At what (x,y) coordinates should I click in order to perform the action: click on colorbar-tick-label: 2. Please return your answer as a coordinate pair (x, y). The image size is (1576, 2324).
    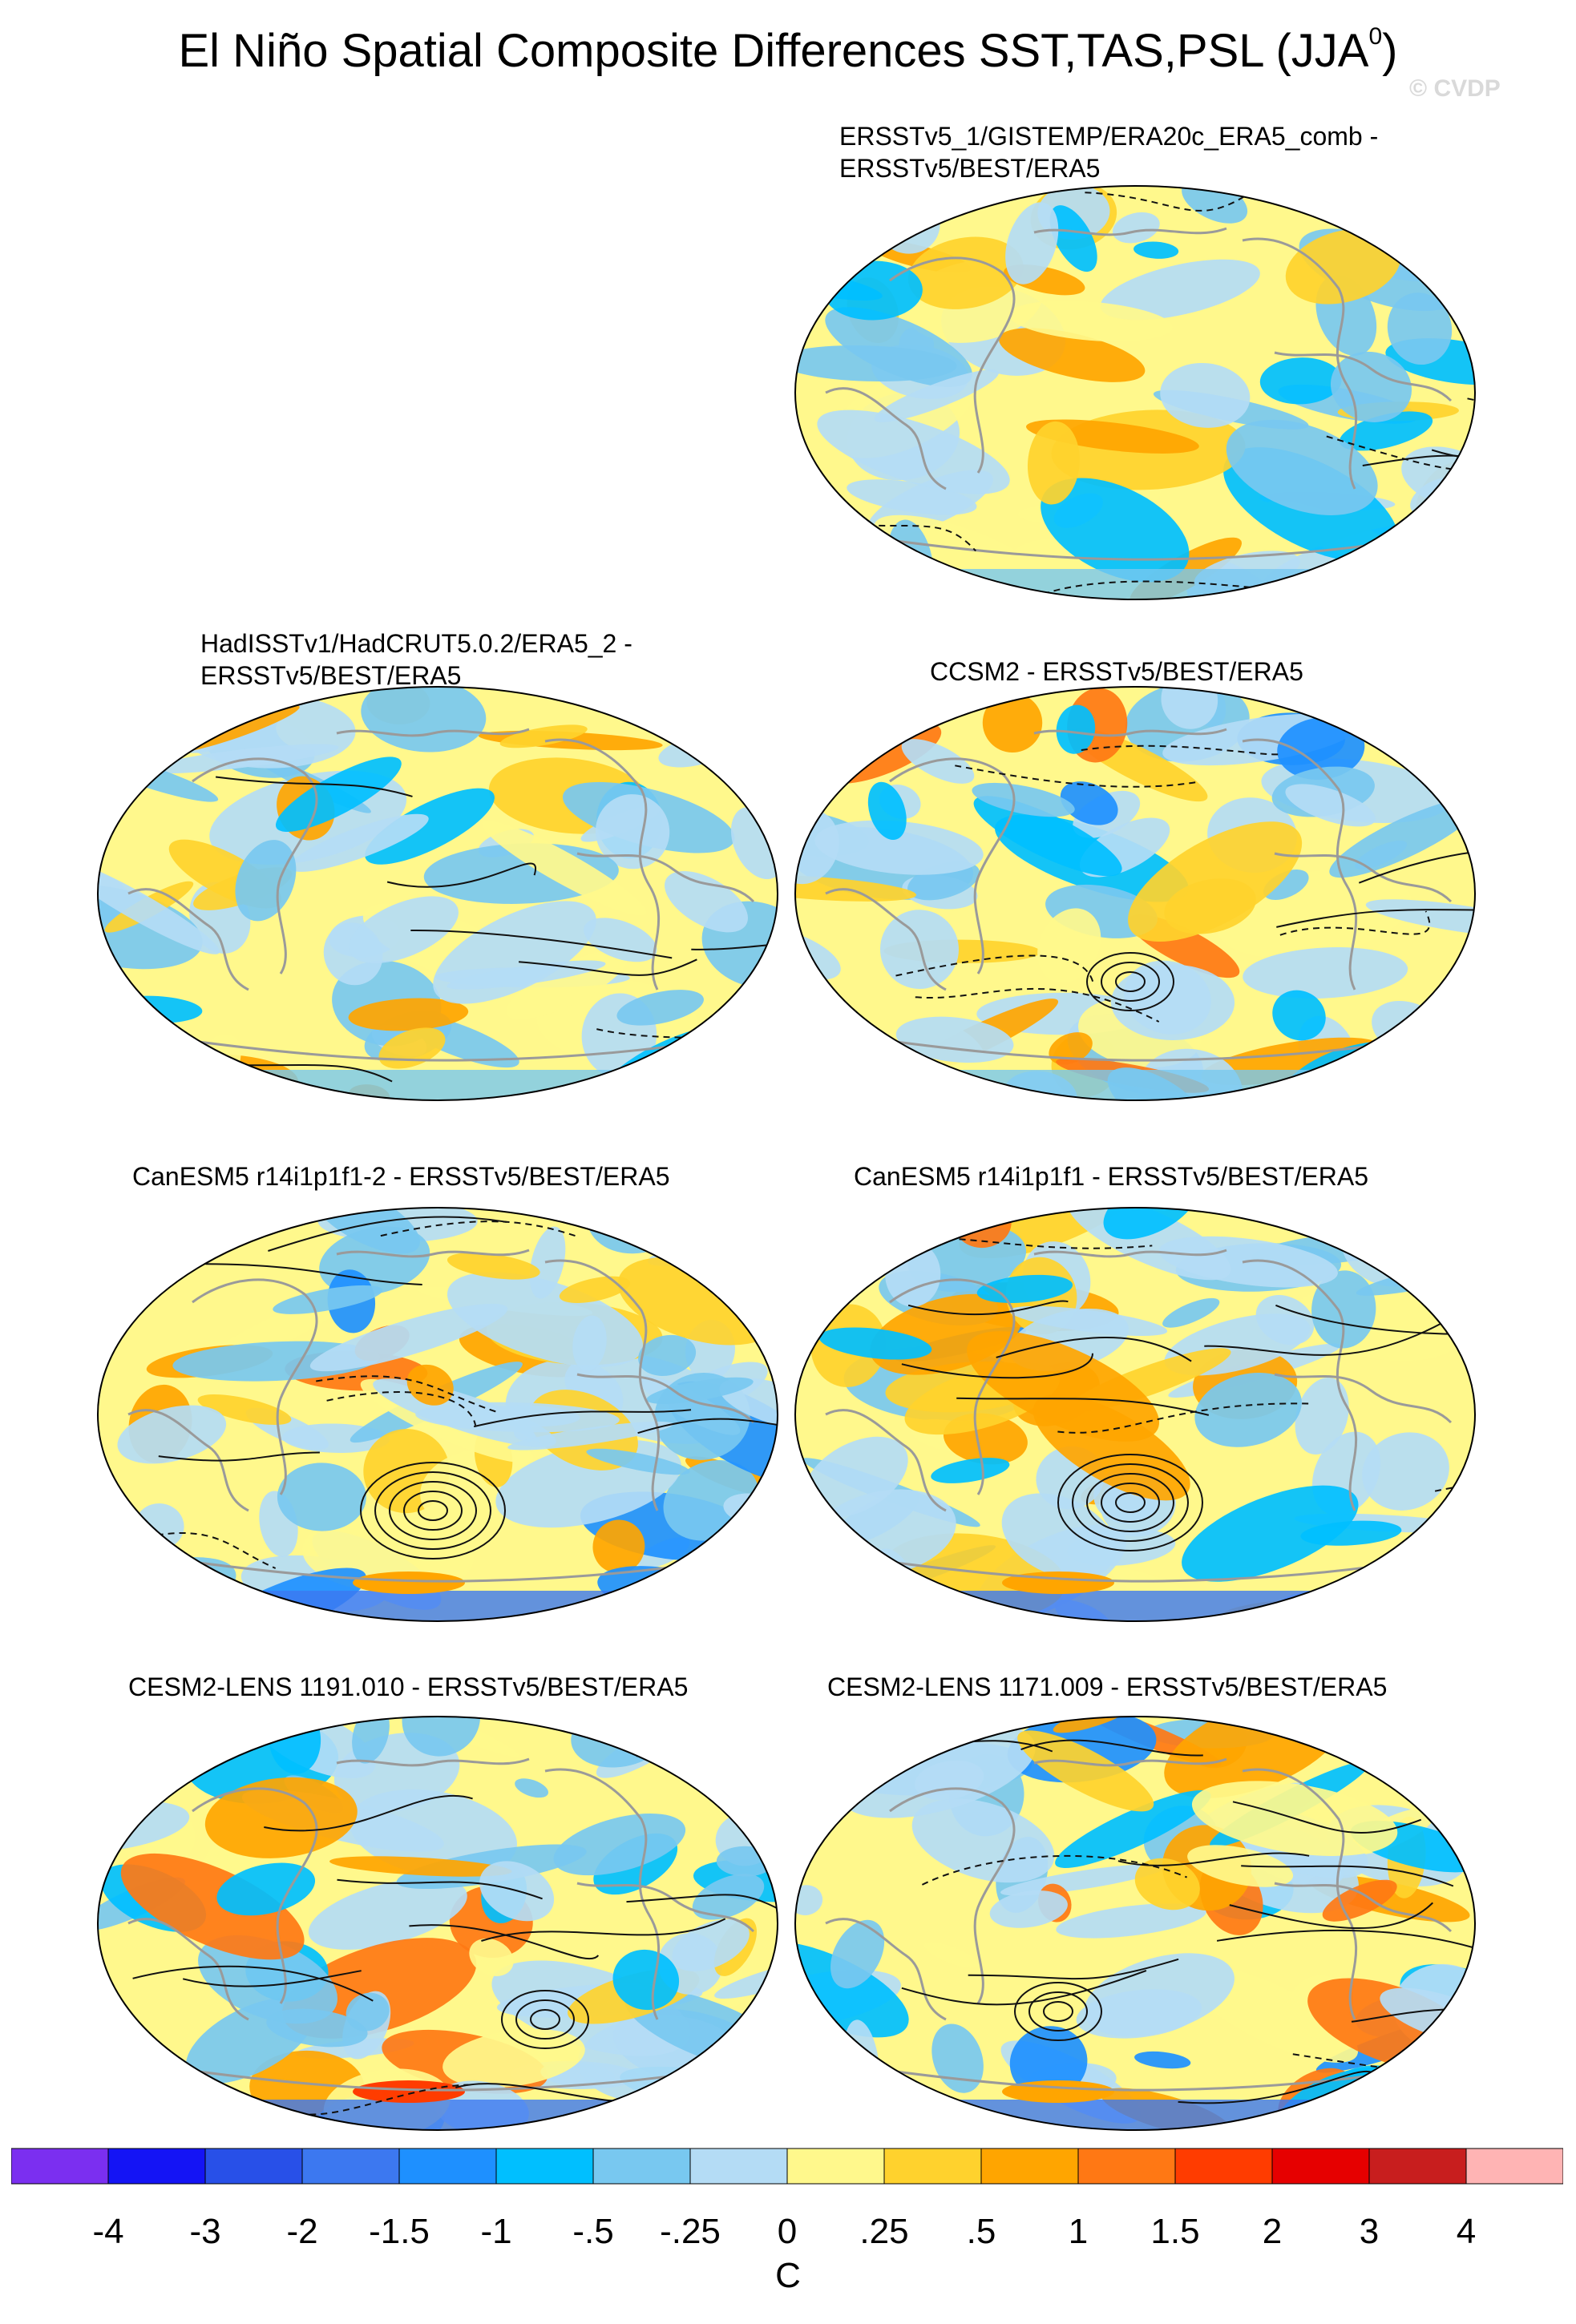
    Looking at the image, I should click on (1272, 2231).